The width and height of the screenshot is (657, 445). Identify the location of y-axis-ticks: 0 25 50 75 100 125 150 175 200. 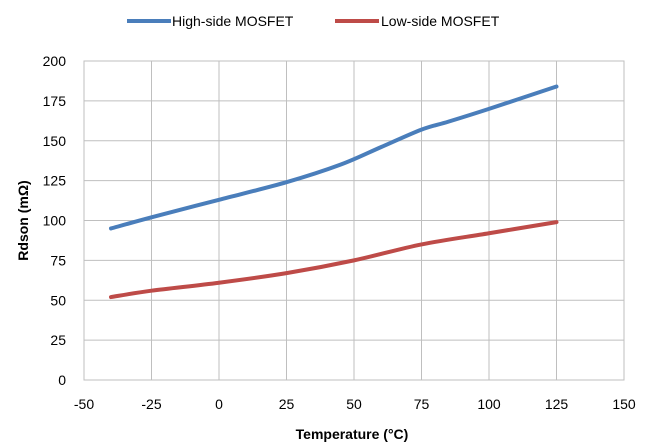
(55, 220).